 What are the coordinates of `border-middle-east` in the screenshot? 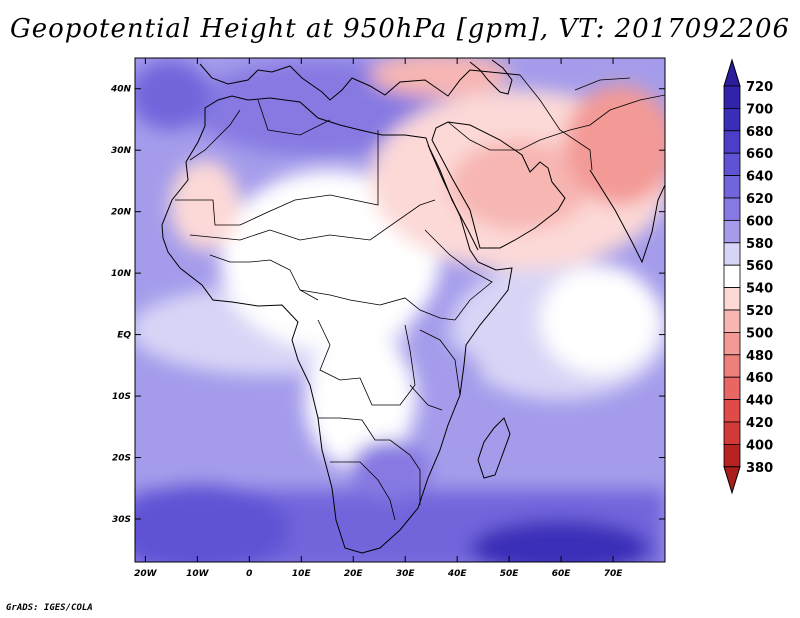 It's located at (556, 122).